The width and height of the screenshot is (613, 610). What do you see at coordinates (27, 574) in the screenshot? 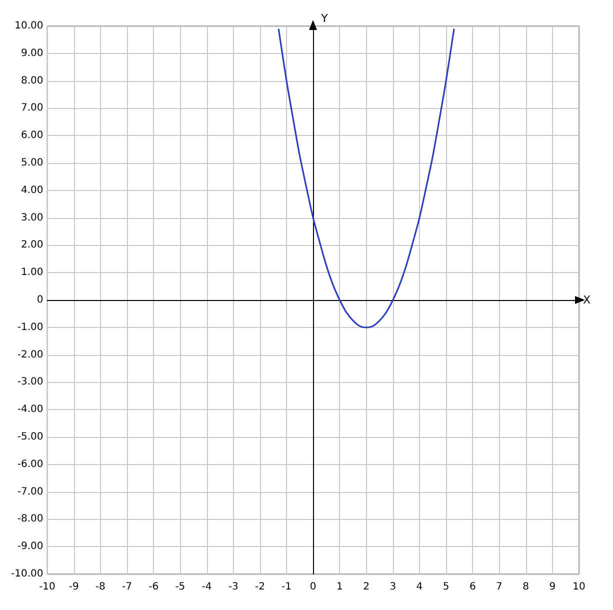
I see `y-tick-label: -10.00` at bounding box center [27, 574].